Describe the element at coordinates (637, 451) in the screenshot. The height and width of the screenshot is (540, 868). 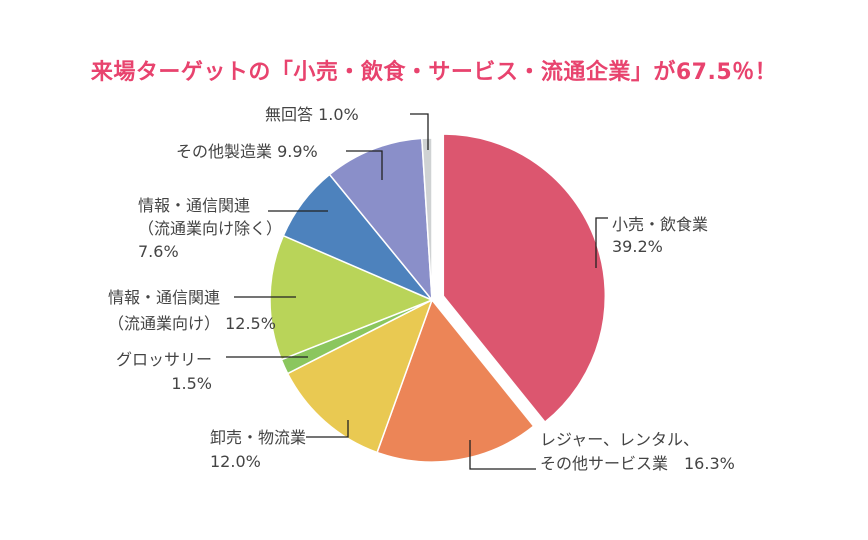
I see `slice-label-2: レジャー、レンタル、その他サービス業 16.3%` at that location.